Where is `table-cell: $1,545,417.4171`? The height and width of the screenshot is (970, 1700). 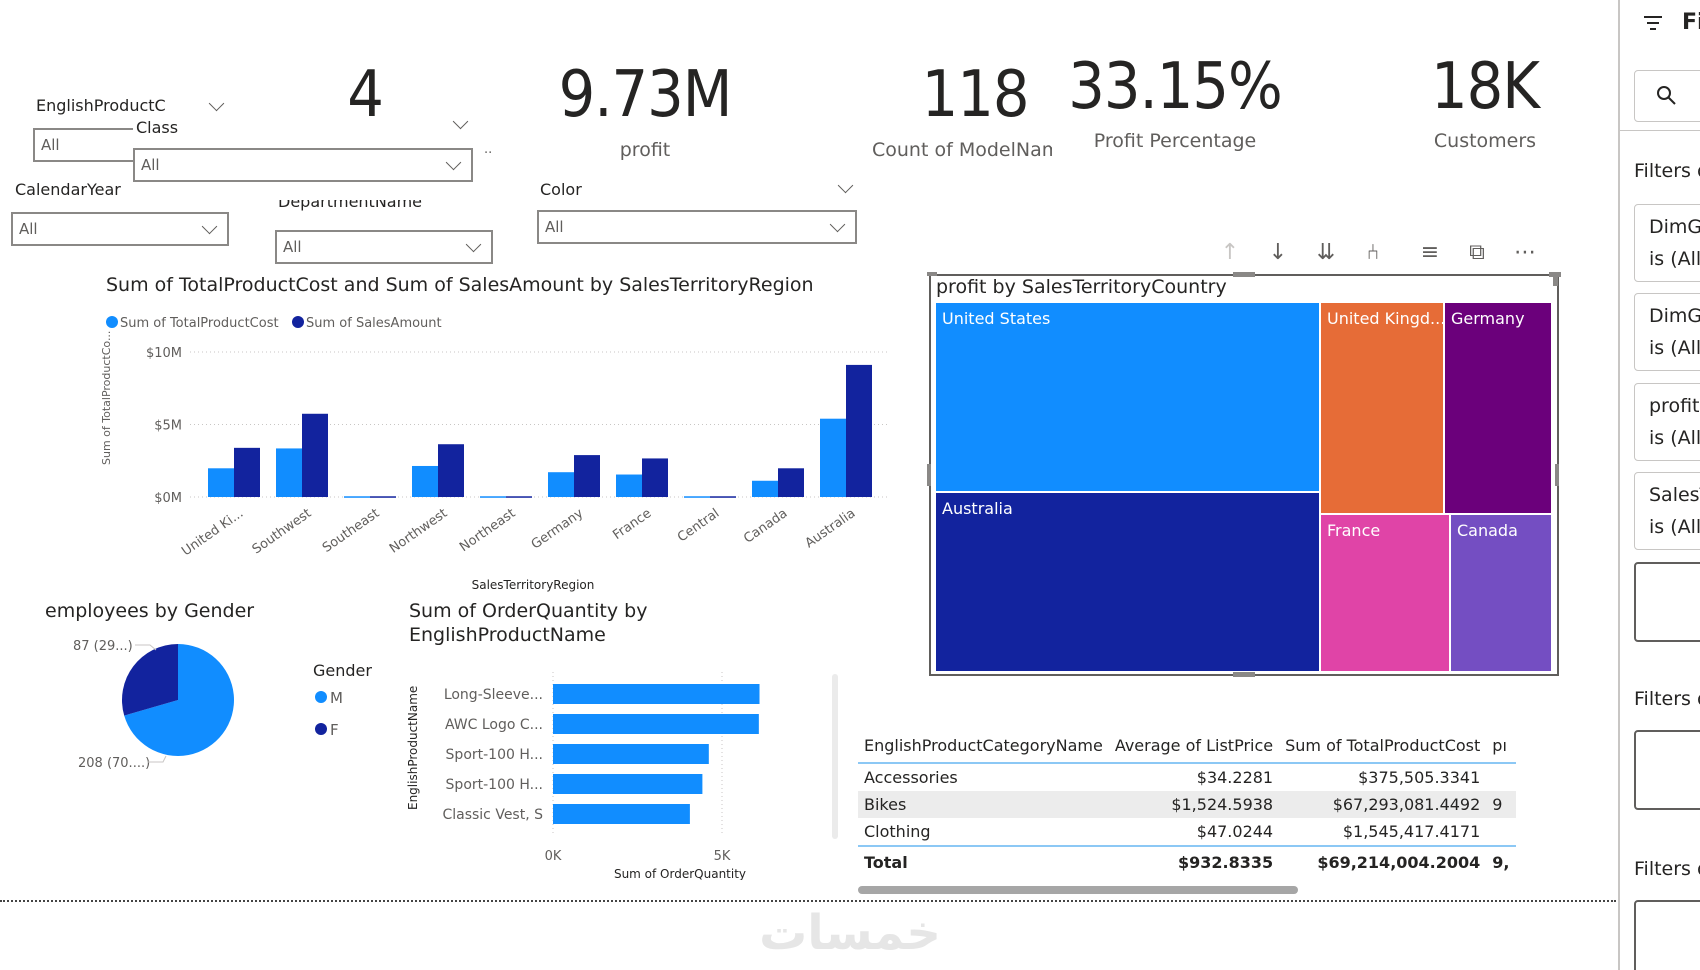 table-cell: $1,545,417.4171 is located at coordinates (1411, 831).